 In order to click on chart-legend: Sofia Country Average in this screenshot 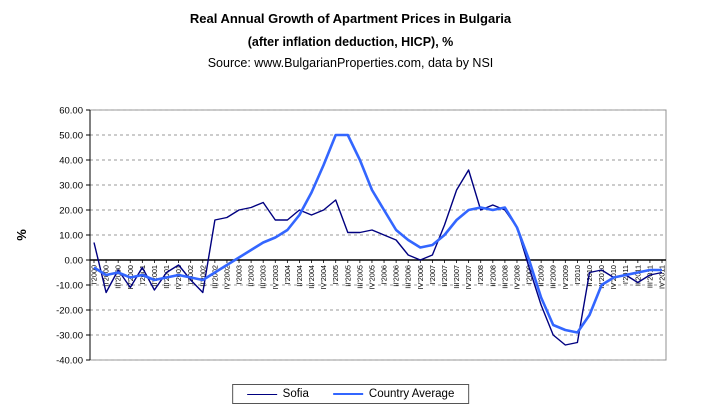, I will do `click(350, 394)`.